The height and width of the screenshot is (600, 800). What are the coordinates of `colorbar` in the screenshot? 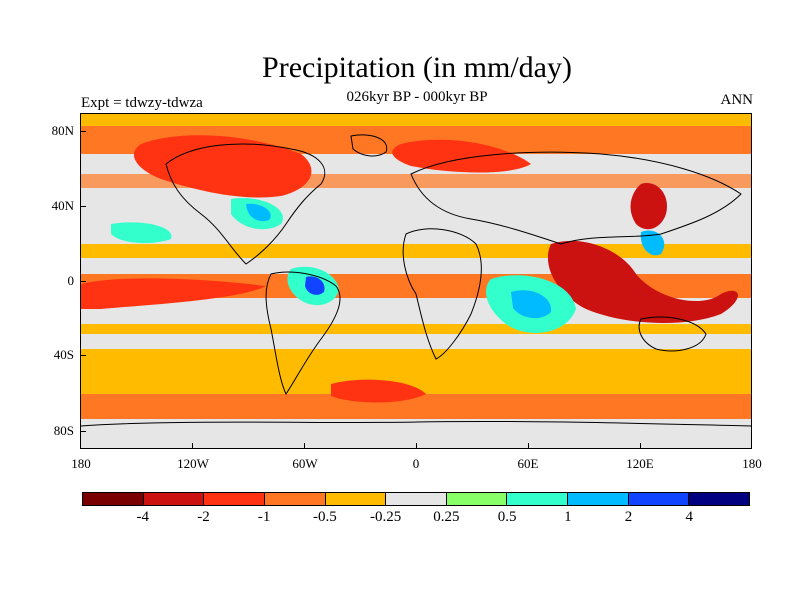 It's located at (416, 499).